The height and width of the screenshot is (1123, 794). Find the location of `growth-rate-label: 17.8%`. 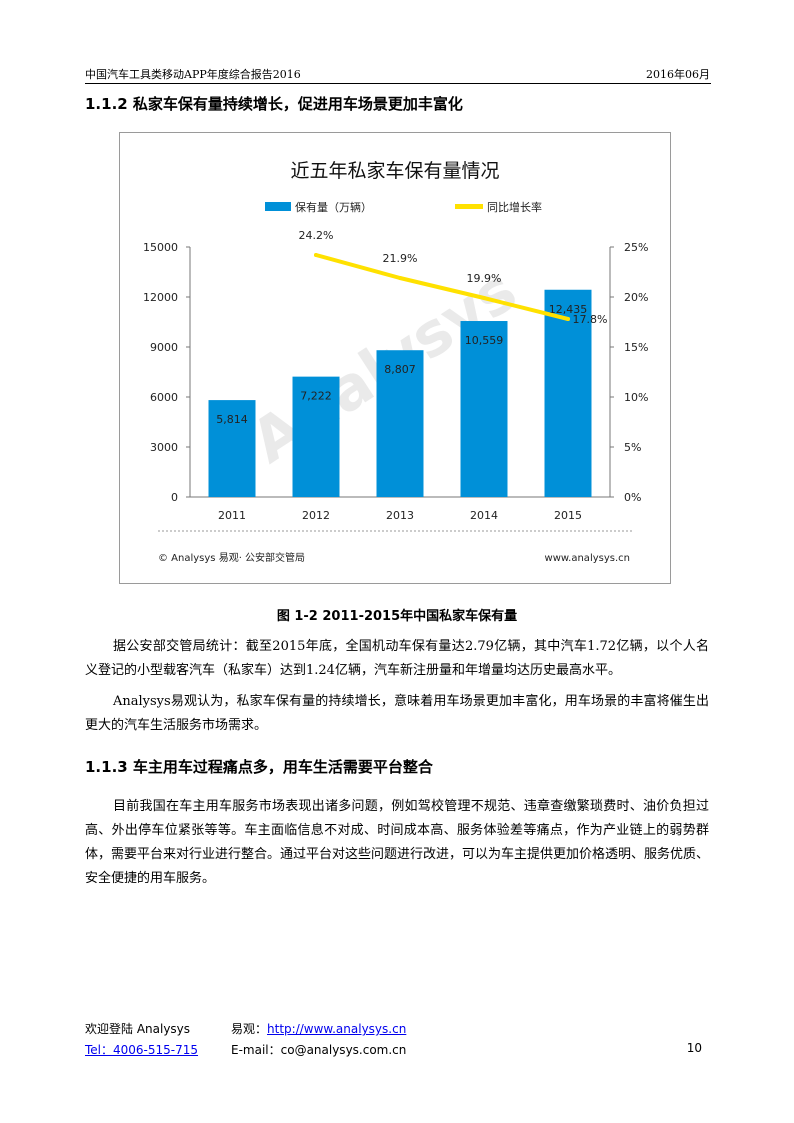

growth-rate-label: 17.8% is located at coordinates (590, 319).